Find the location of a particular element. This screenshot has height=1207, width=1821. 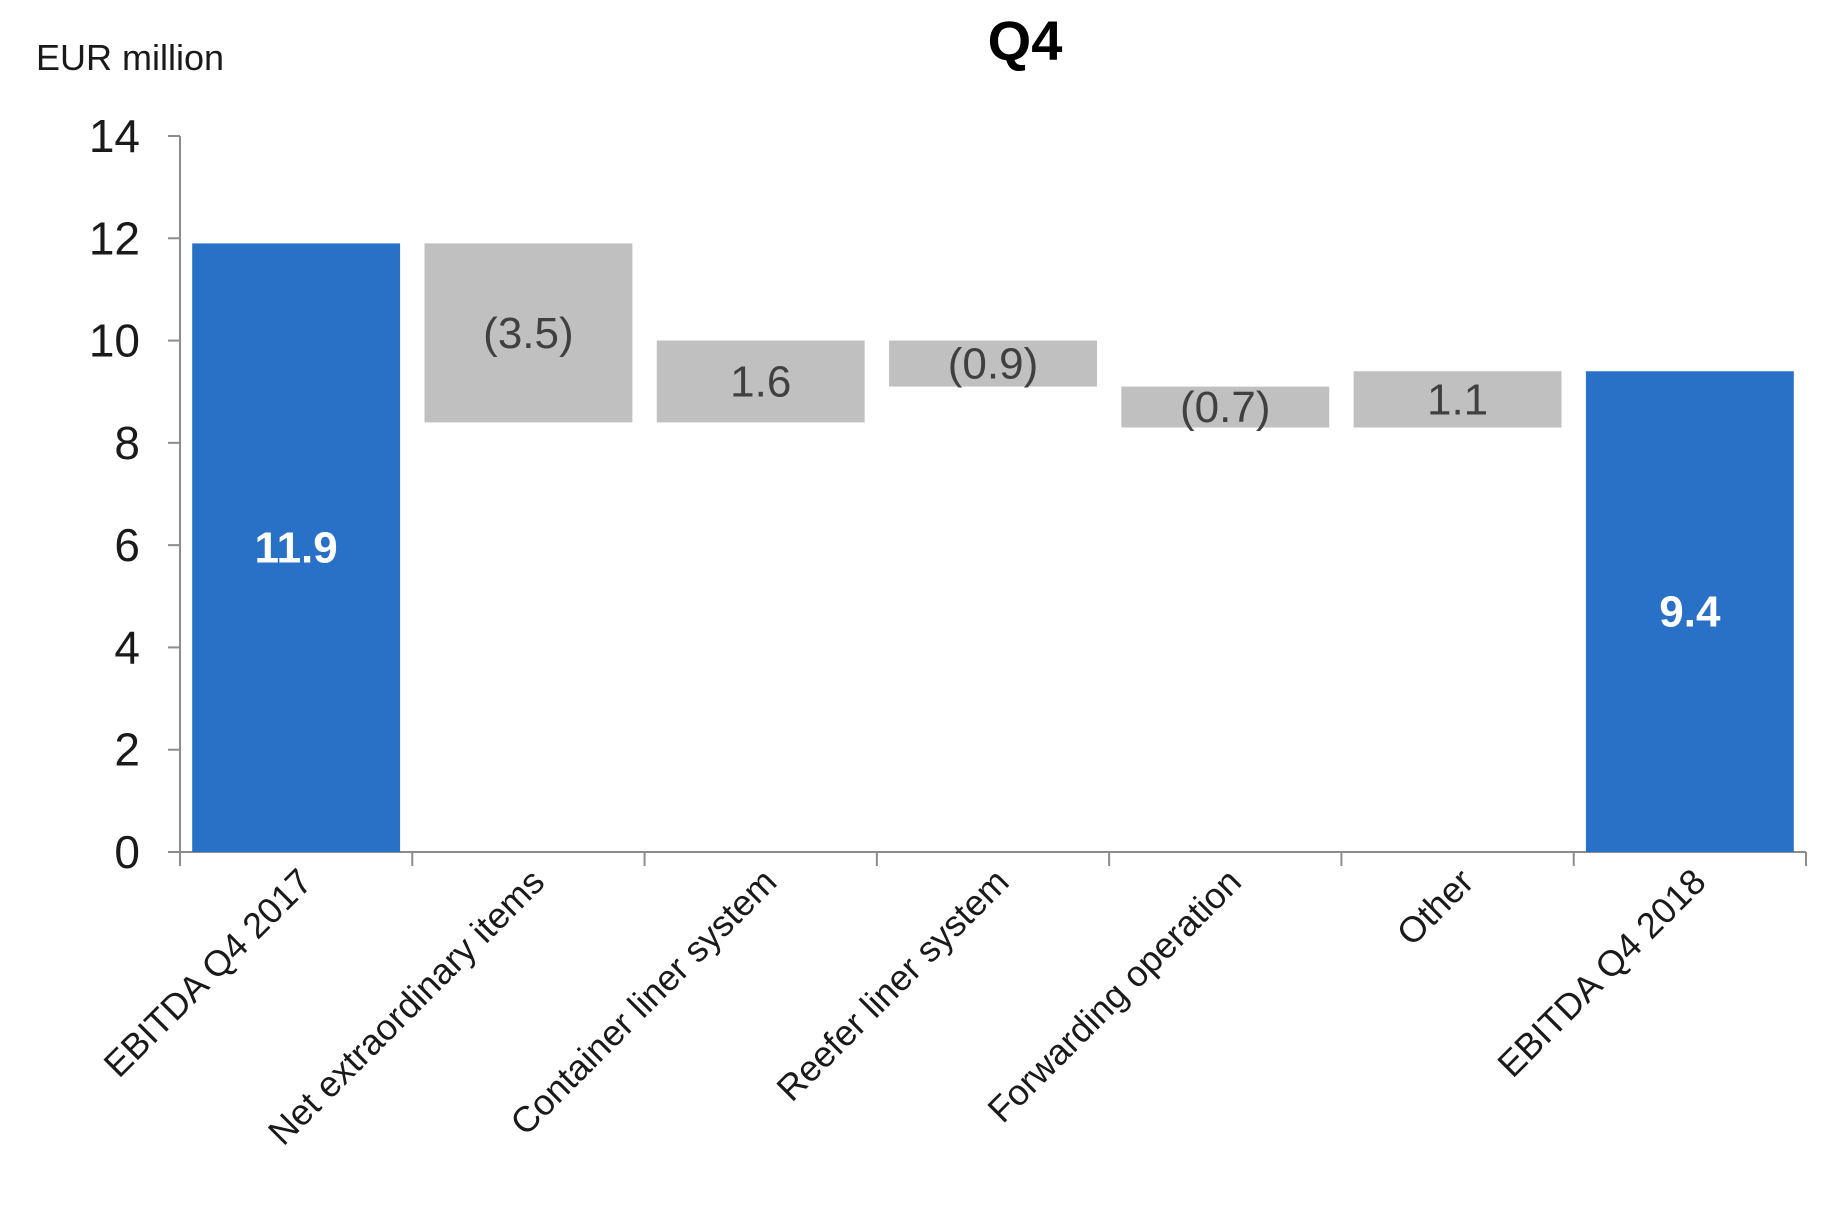

y-tick-label: 6 is located at coordinates (127, 545).